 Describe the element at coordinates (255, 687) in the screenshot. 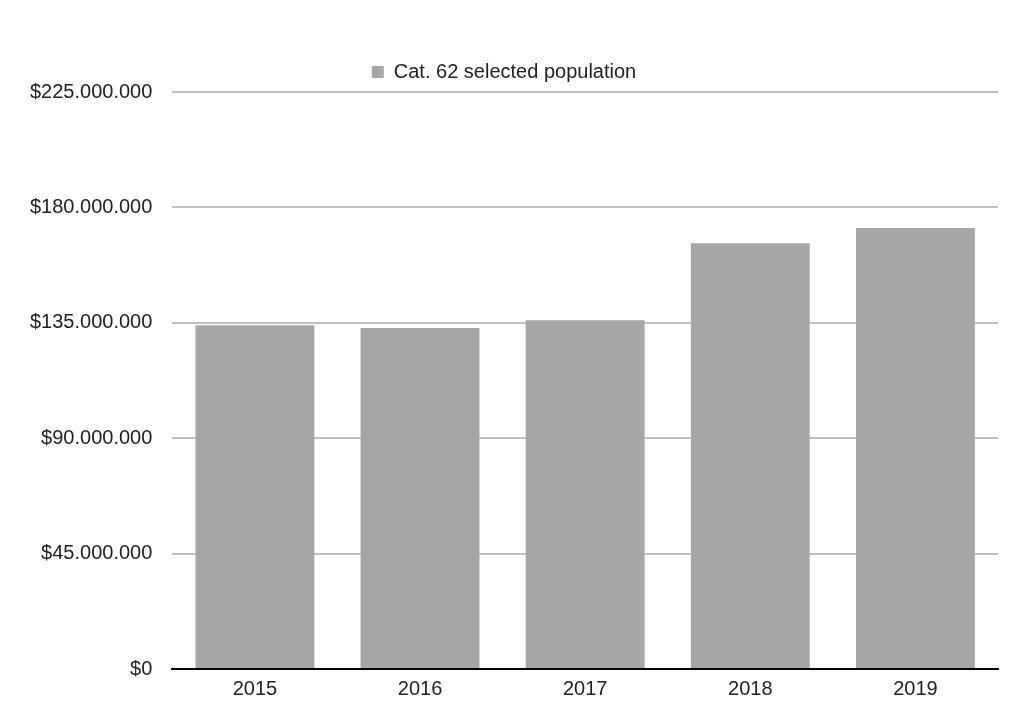

I see `x-tick-label: 2015` at that location.